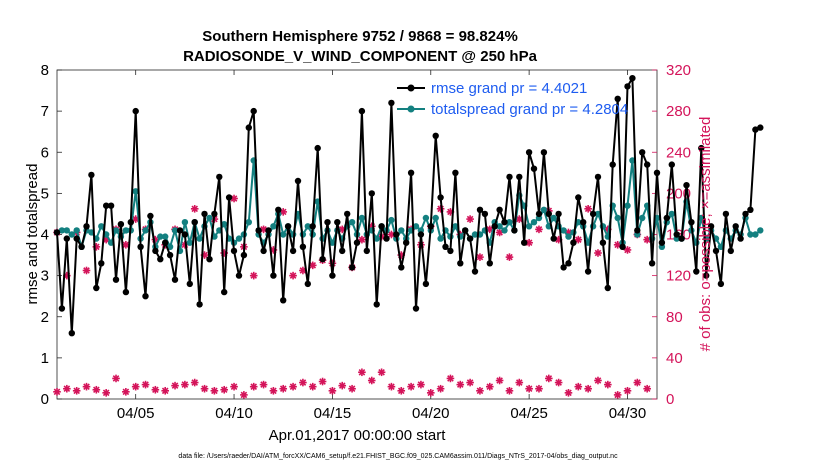 Image resolution: width=830 pixels, height=470 pixels. Describe the element at coordinates (678, 152) in the screenshot. I see `right-tick-label: 240` at that location.